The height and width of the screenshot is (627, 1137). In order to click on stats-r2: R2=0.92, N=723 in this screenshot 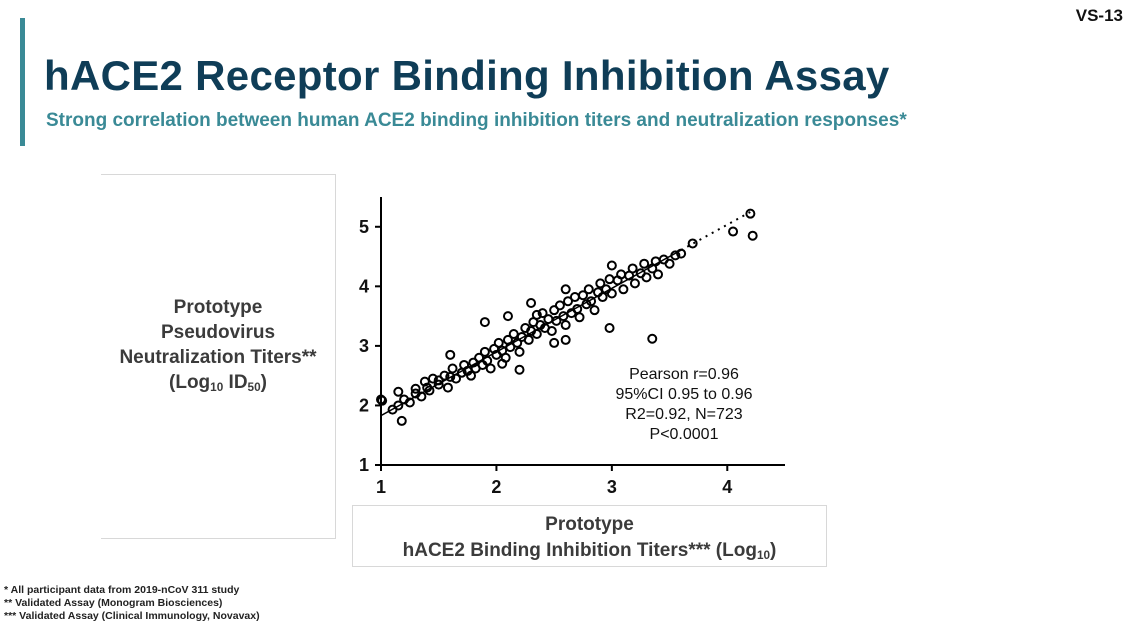, I will do `click(684, 414)`.